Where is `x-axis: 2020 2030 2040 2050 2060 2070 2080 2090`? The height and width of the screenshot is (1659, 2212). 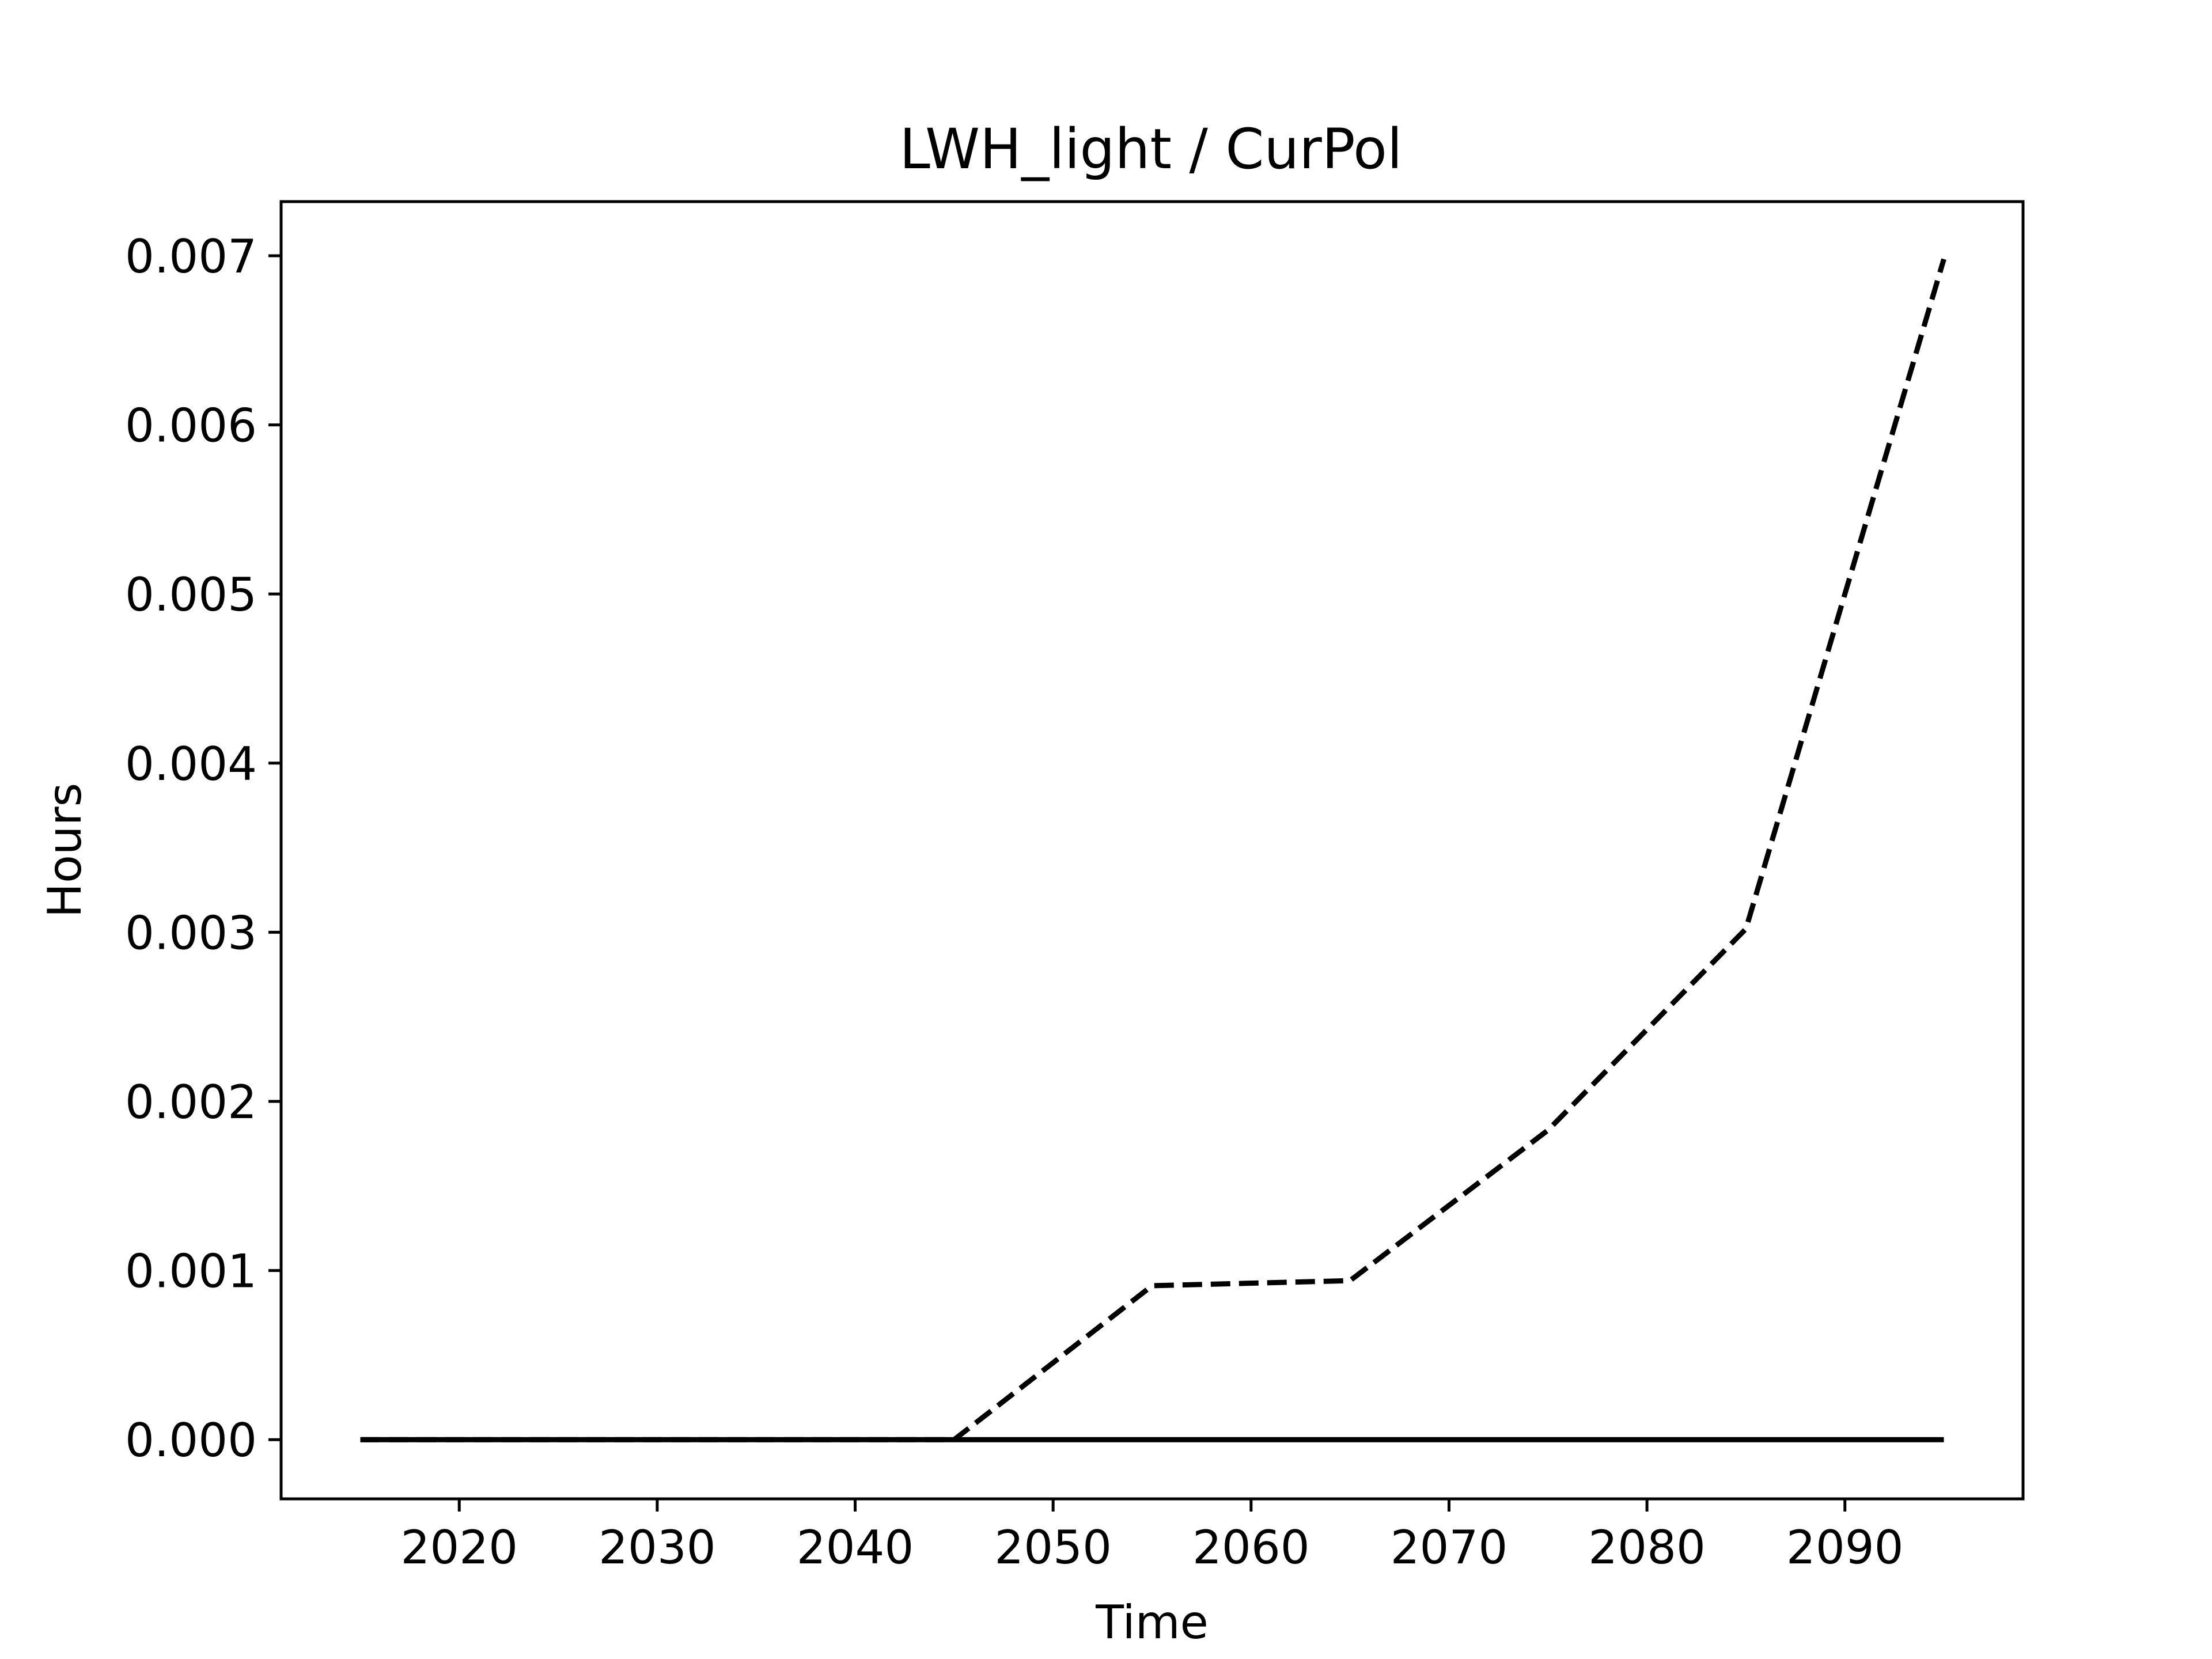 x-axis: 2020 2030 2040 2050 2060 2070 2080 2090 is located at coordinates (1152, 1536).